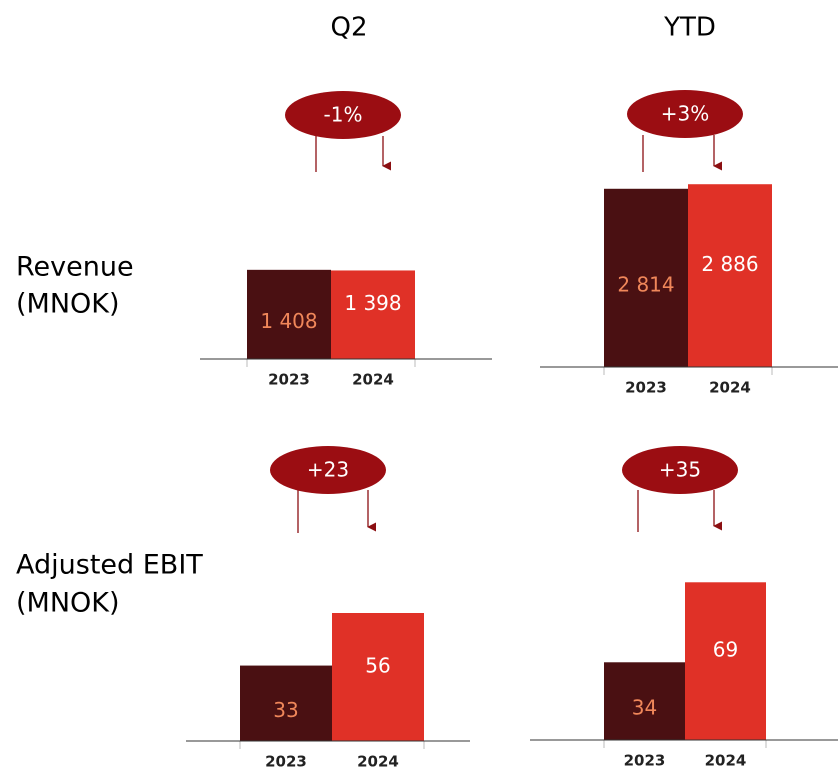  I want to click on change-label: +3%, so click(685, 114).